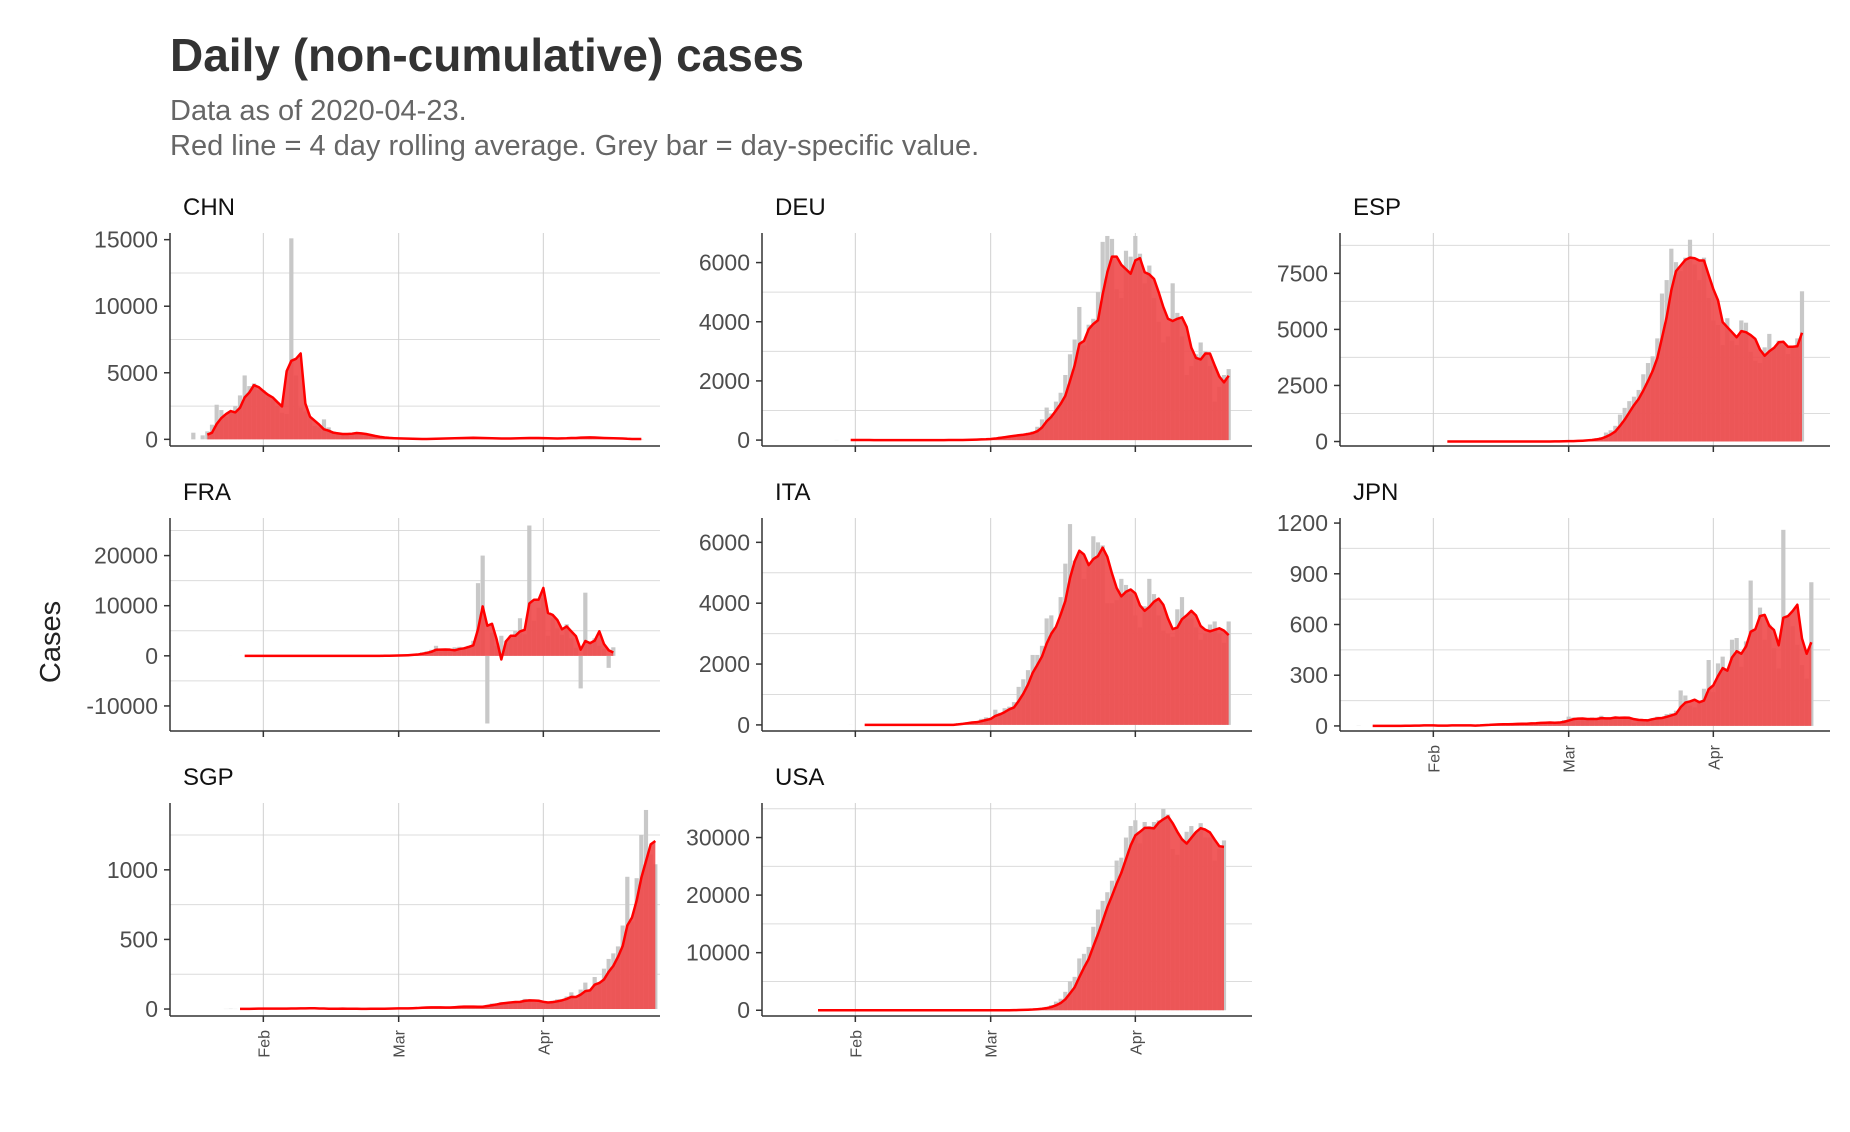  I want to click on y-tick-label: 1000, so click(132, 870).